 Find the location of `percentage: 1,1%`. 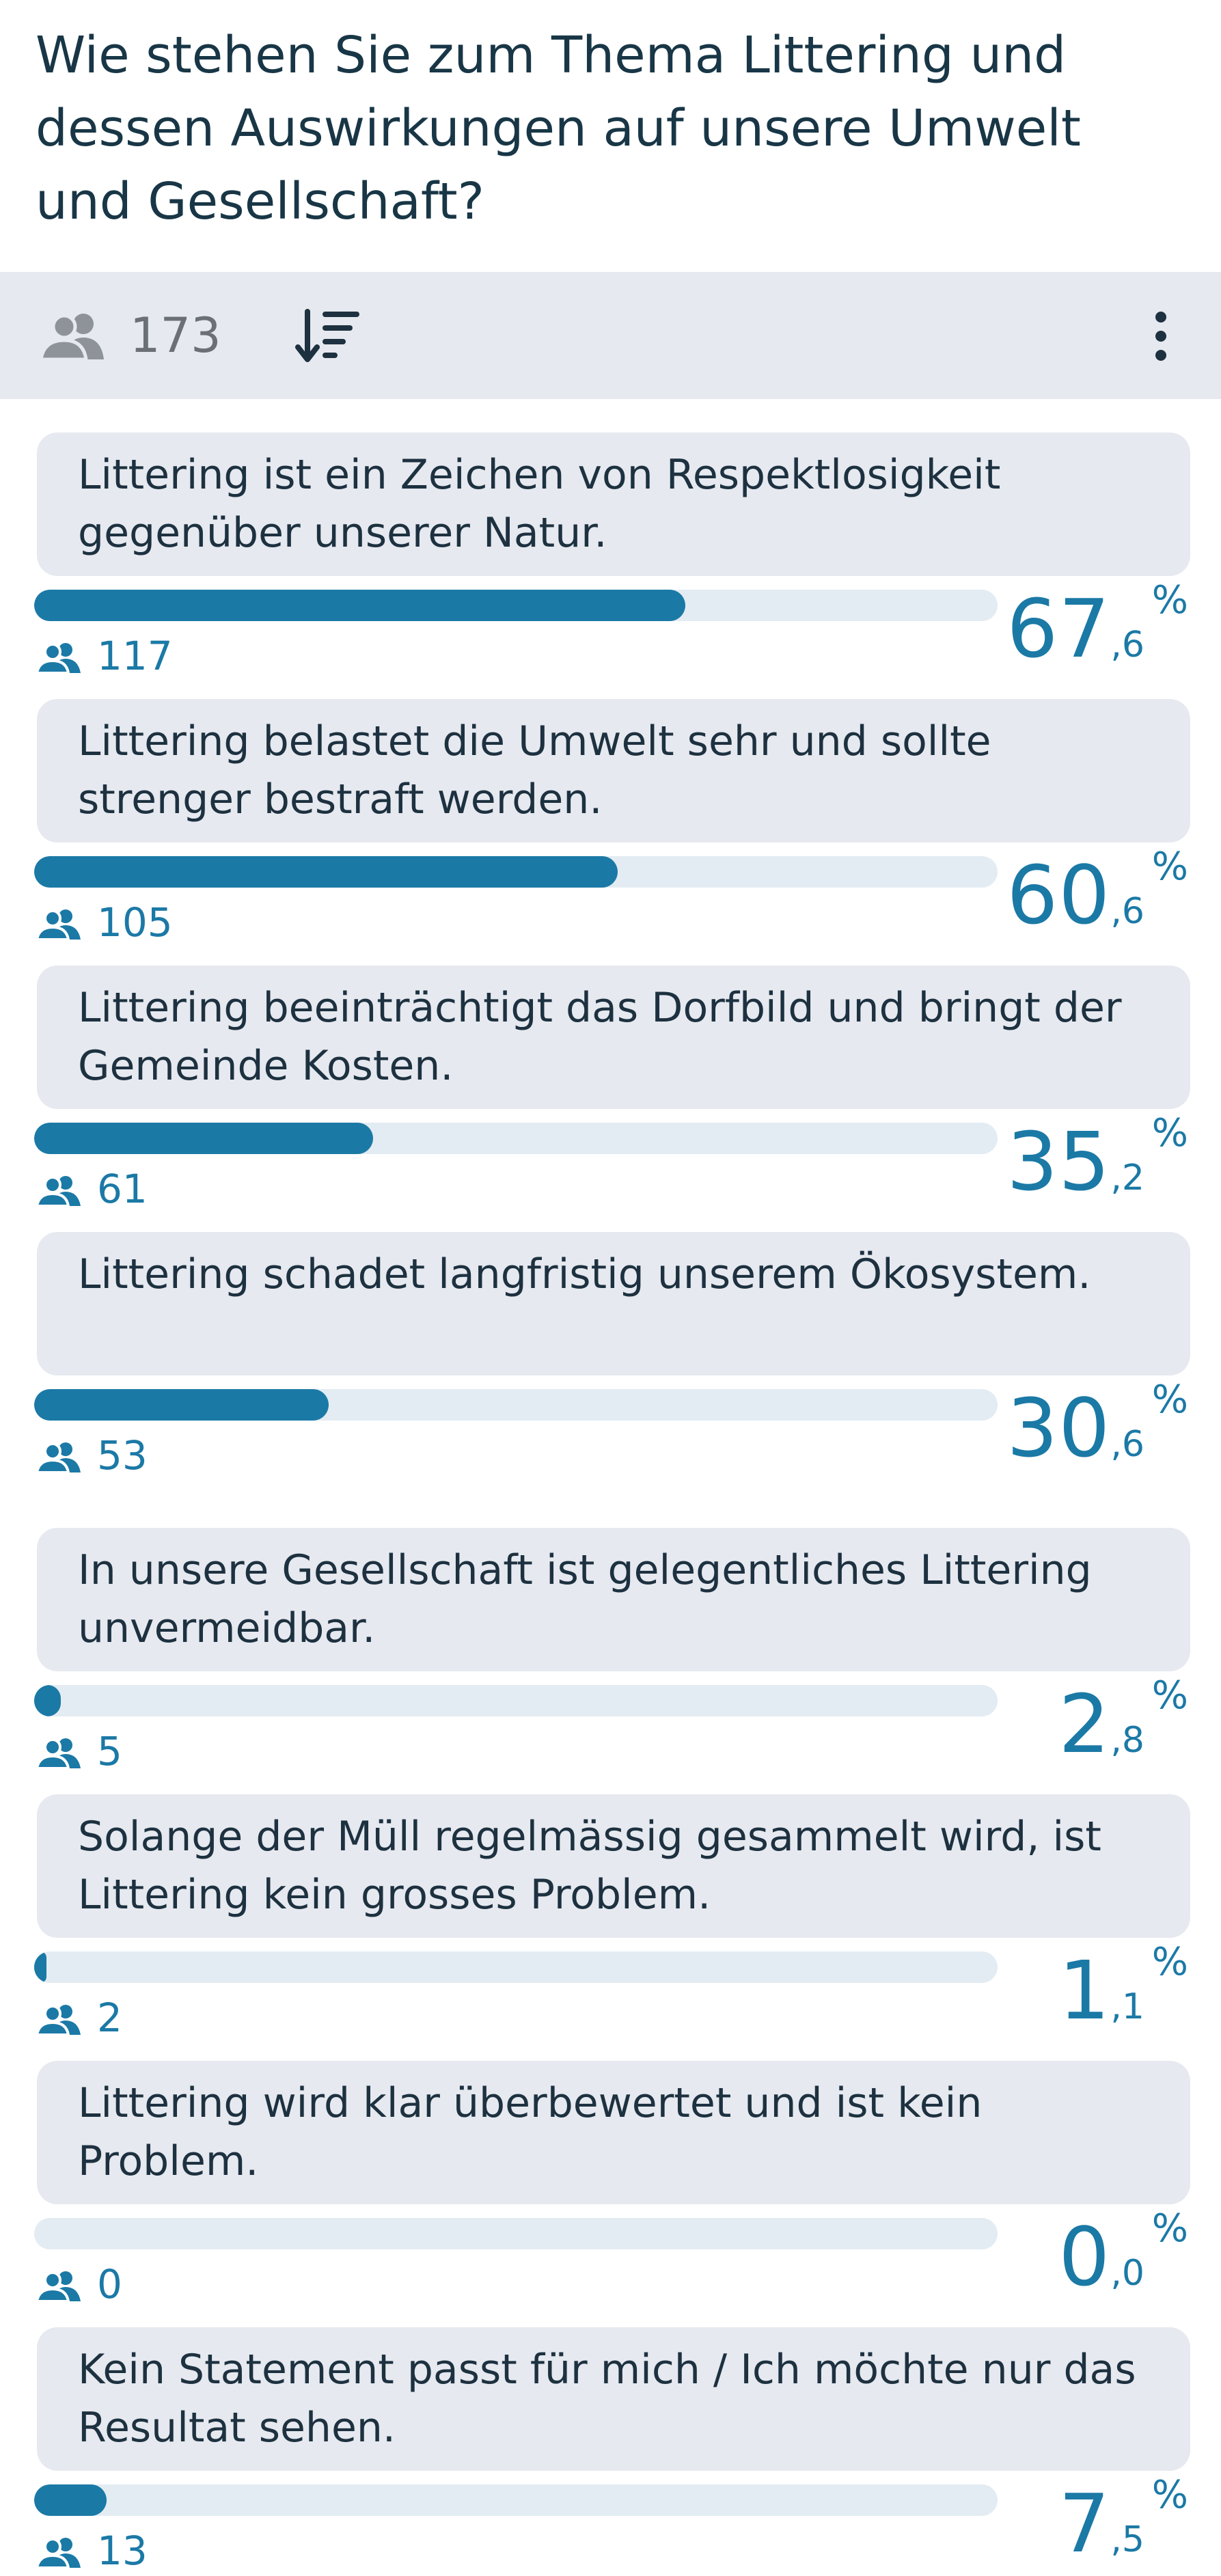

percentage: 1,1% is located at coordinates (1123, 1990).